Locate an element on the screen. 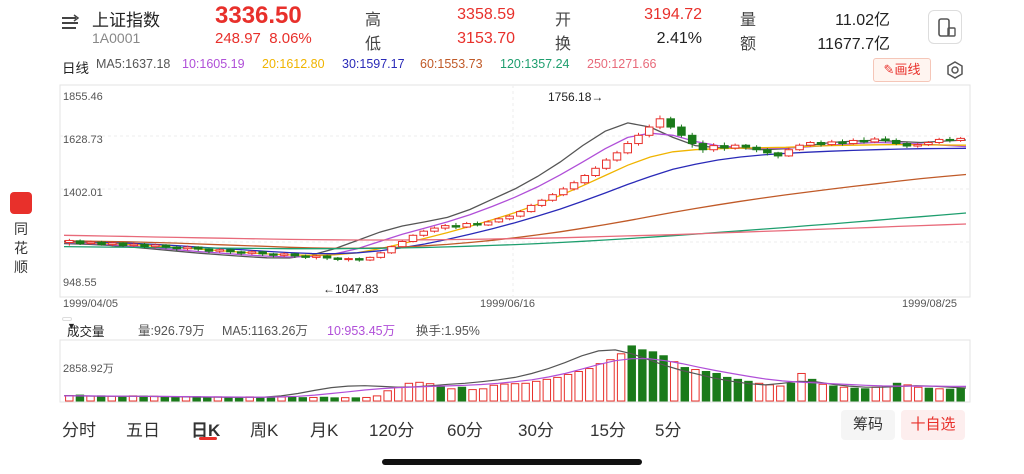 The height and width of the screenshot is (474, 1024). pencil-icon: ✎ is located at coordinates (889, 69).